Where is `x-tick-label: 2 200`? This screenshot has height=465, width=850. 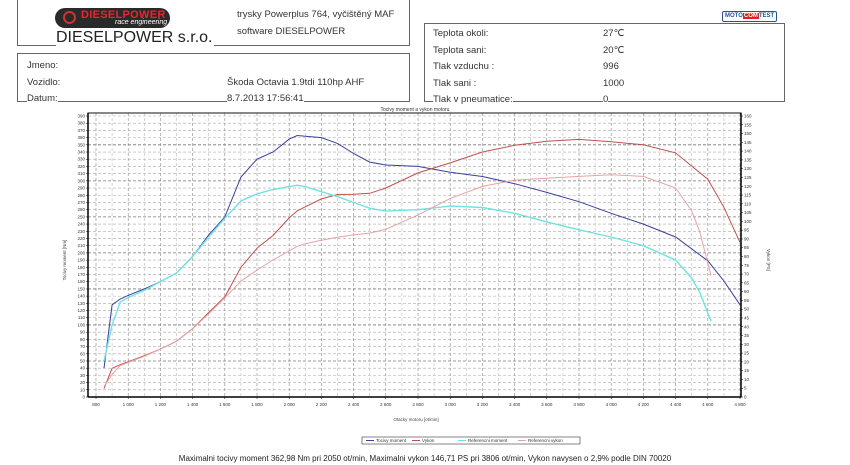 x-tick-label: 2 200 is located at coordinates (322, 404).